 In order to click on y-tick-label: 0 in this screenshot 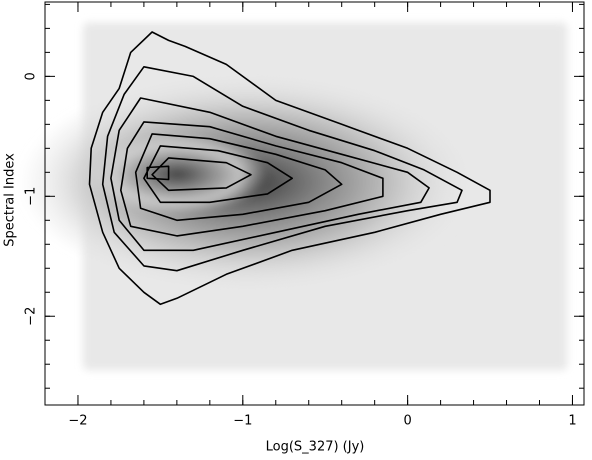, I will do `click(31, 76)`.